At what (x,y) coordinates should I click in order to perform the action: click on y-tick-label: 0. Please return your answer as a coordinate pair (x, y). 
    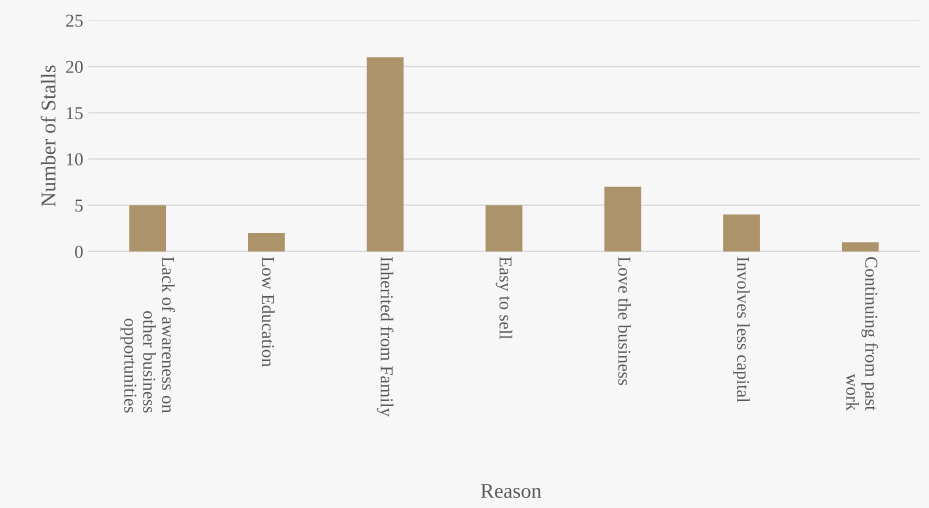
    Looking at the image, I should click on (79, 252).